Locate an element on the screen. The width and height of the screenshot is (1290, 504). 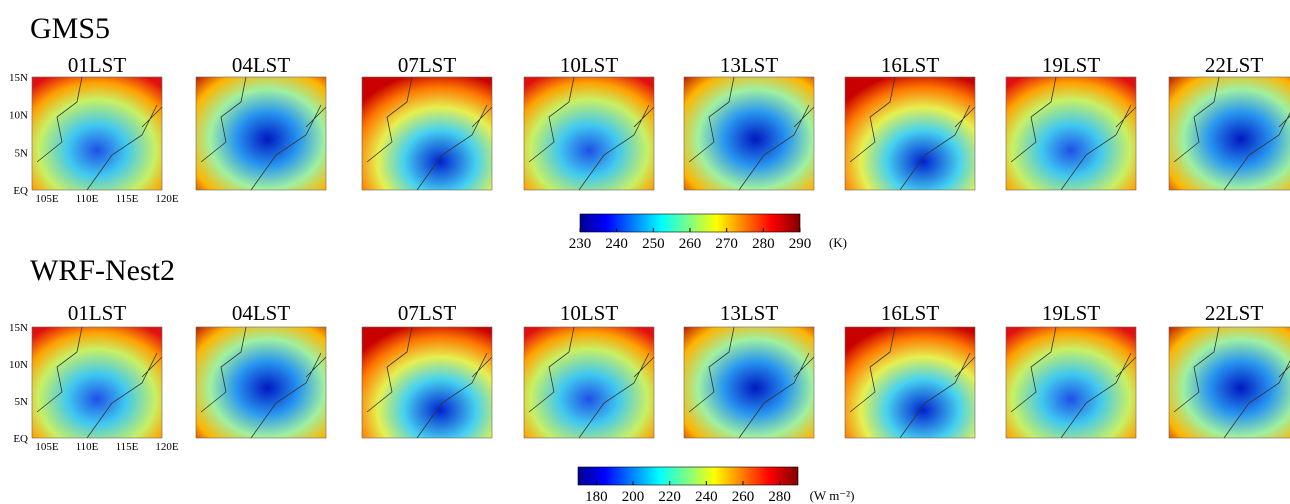
colorbar-unit: (W m⁻²) is located at coordinates (832, 495).